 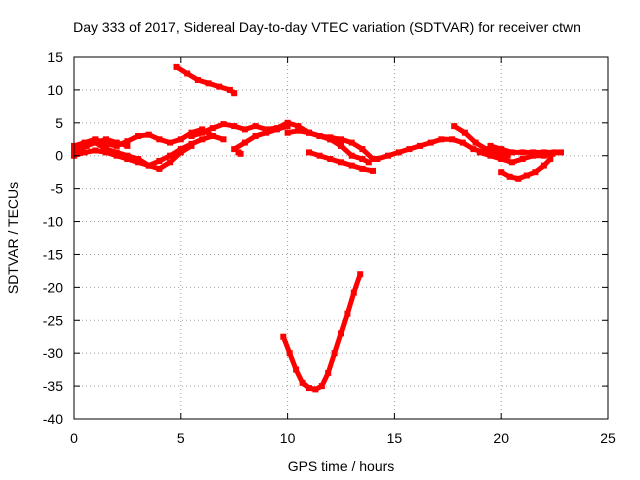 I want to click on y-tick-label: -10, so click(x=53, y=222).